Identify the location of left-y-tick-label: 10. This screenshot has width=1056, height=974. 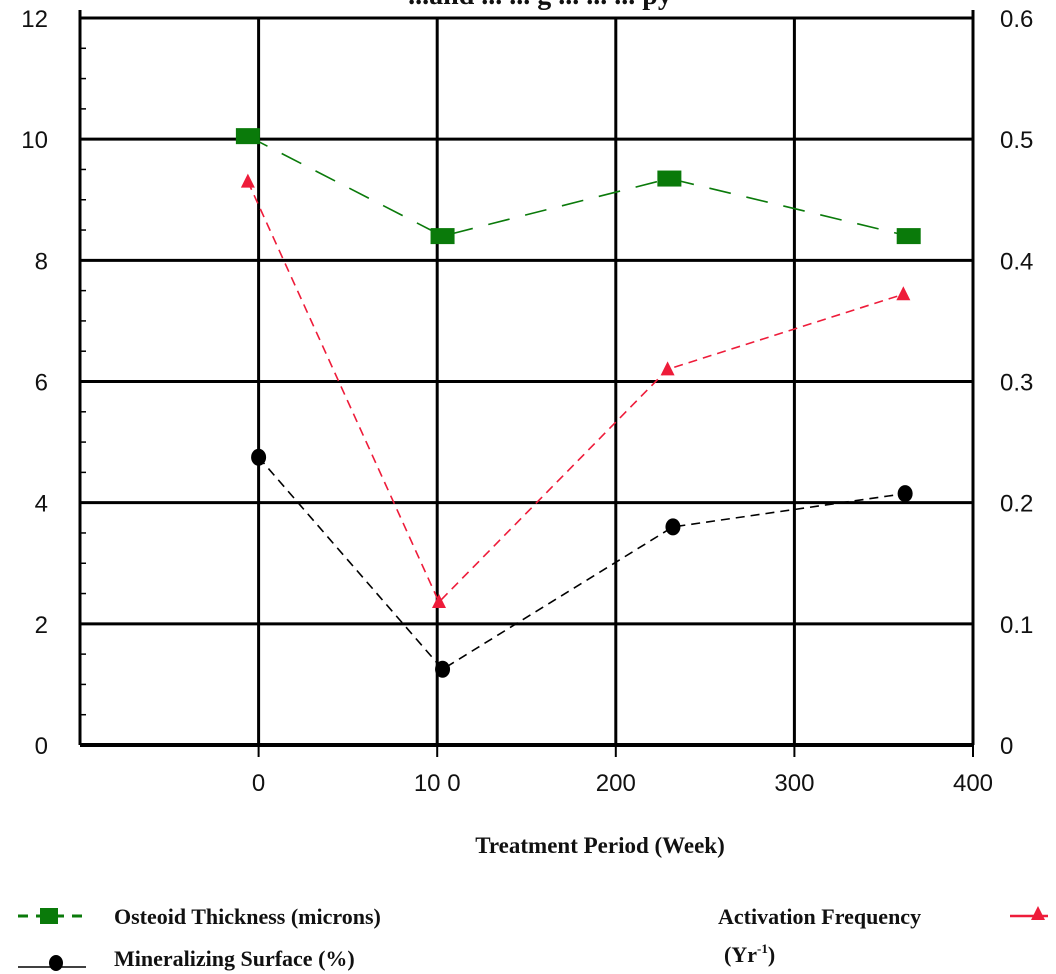
(34, 140).